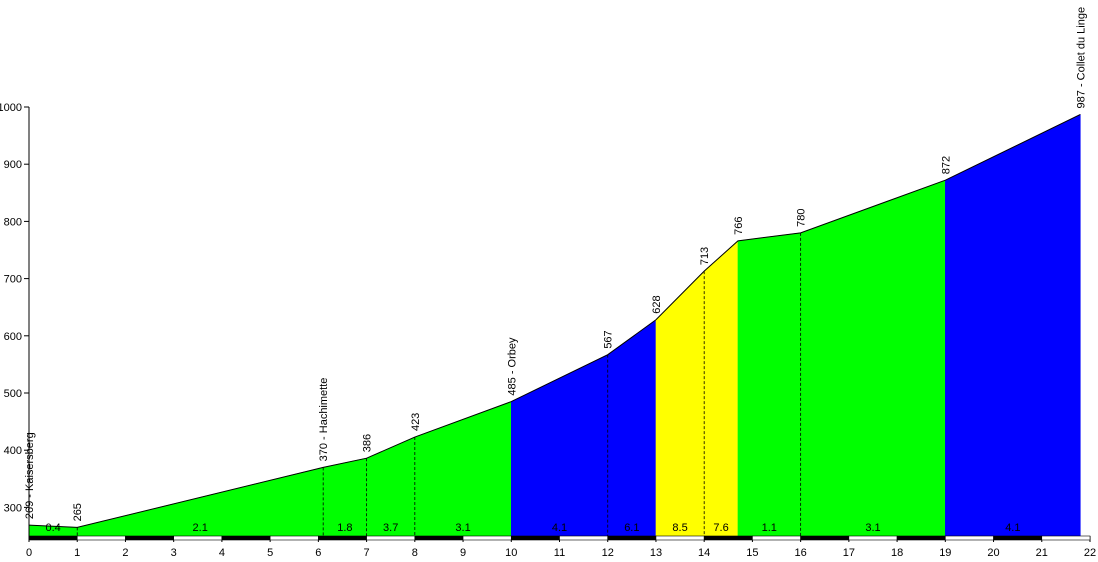  I want to click on gradient-label-9: 7.6, so click(720, 528).